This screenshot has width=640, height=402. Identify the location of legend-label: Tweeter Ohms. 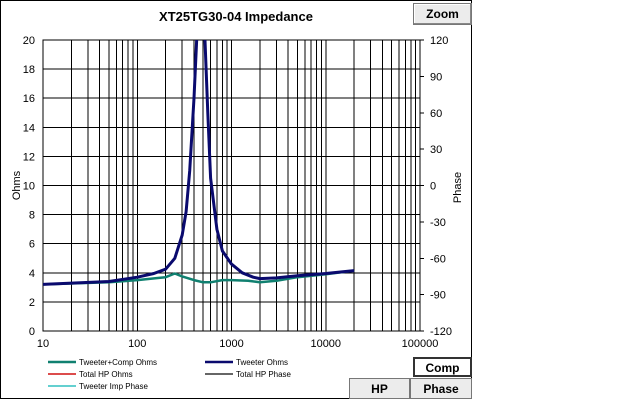
(262, 362).